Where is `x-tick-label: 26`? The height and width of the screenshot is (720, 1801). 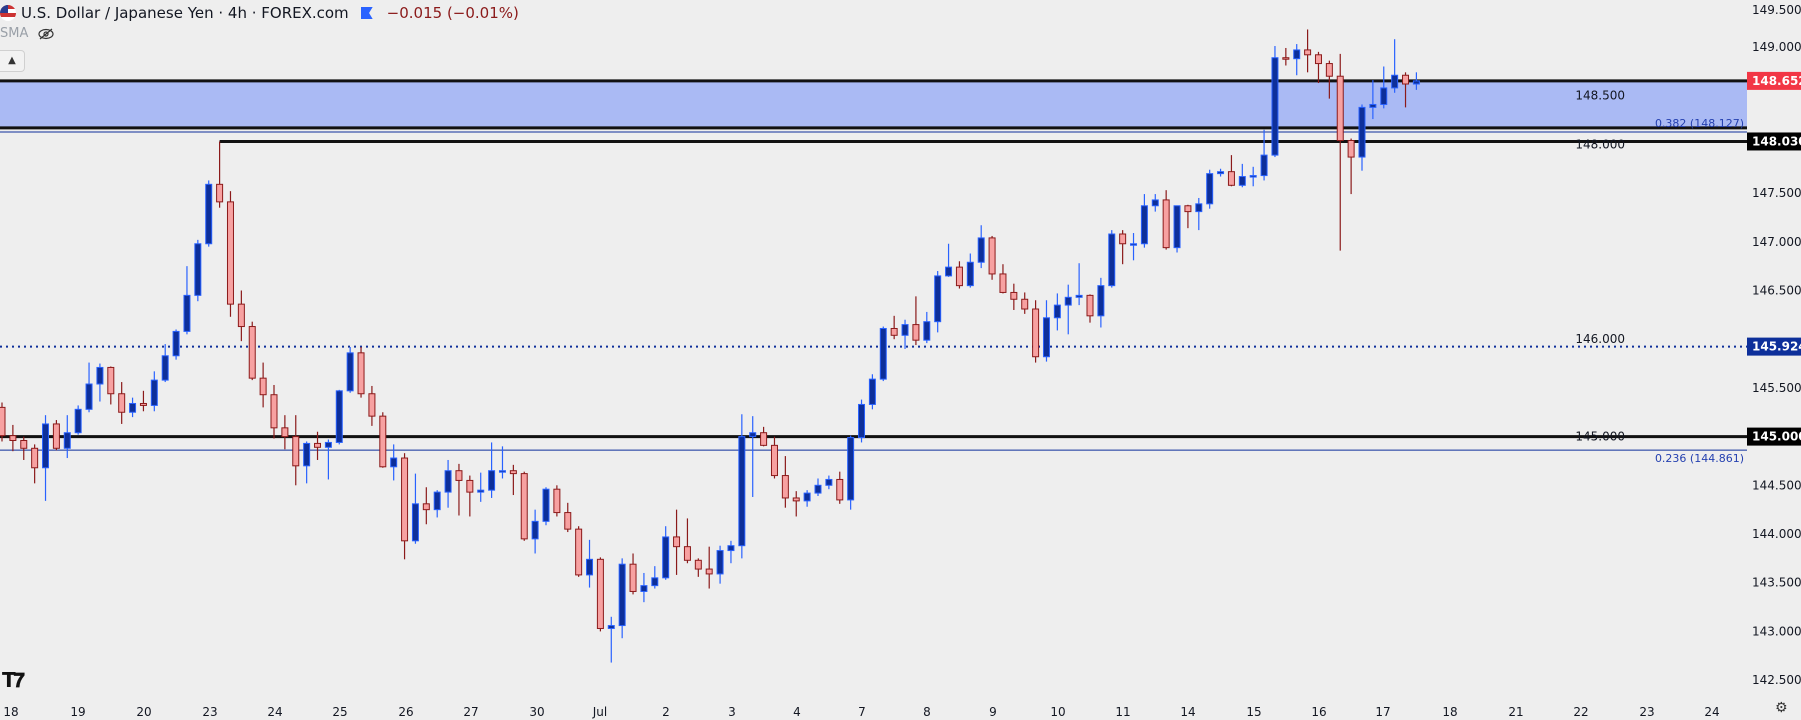
x-tick-label: 26 is located at coordinates (405, 712).